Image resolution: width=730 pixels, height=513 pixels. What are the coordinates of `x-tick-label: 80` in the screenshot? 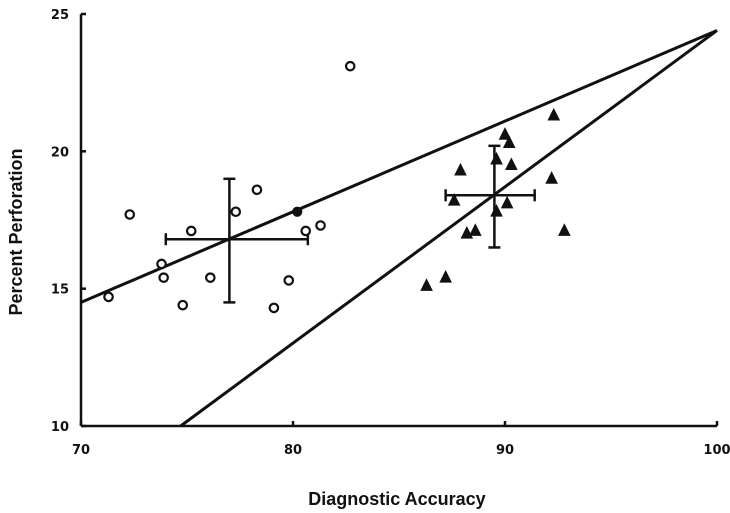 It's located at (293, 450).